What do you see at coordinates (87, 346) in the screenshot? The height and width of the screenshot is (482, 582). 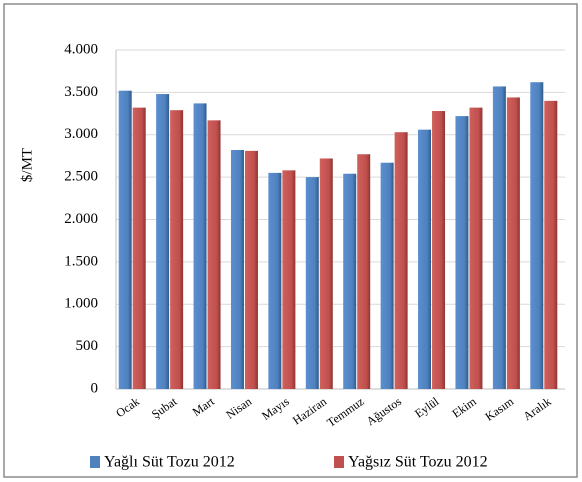 I see `y-tick-label: 500` at bounding box center [87, 346].